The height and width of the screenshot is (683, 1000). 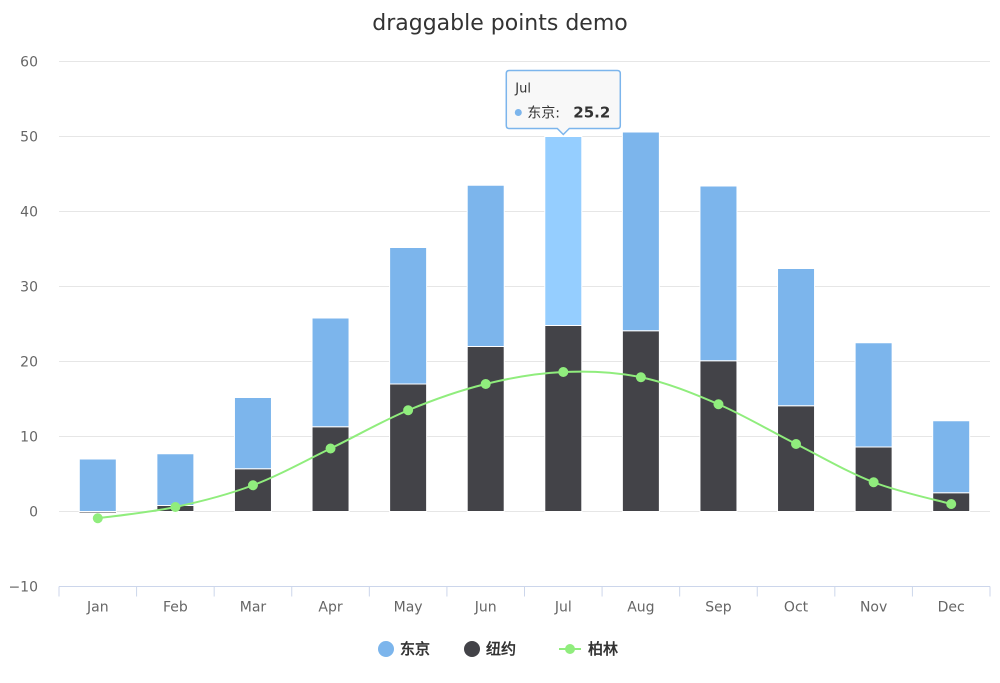 What do you see at coordinates (563, 608) in the screenshot?
I see `x-tick-label: Jul` at bounding box center [563, 608].